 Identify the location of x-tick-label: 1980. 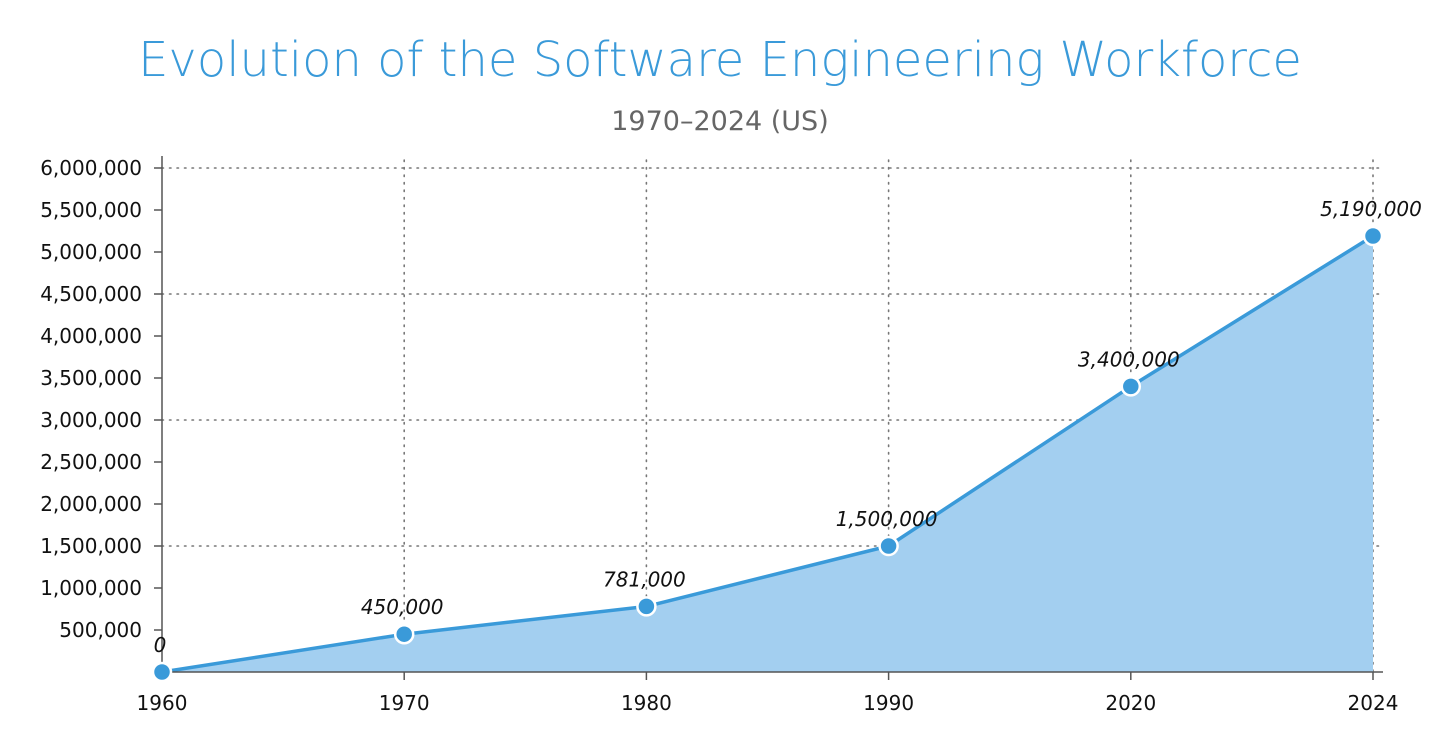
(646, 703).